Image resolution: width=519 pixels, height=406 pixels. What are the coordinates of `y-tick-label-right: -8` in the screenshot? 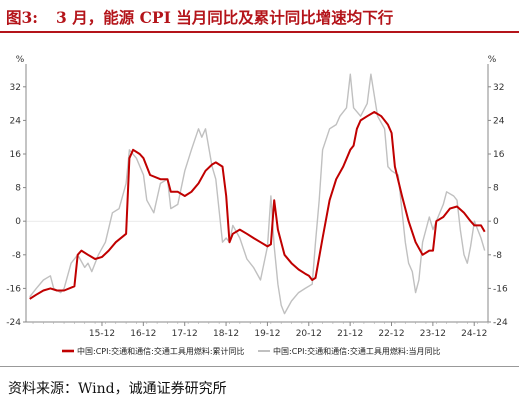 It's located at (497, 256).